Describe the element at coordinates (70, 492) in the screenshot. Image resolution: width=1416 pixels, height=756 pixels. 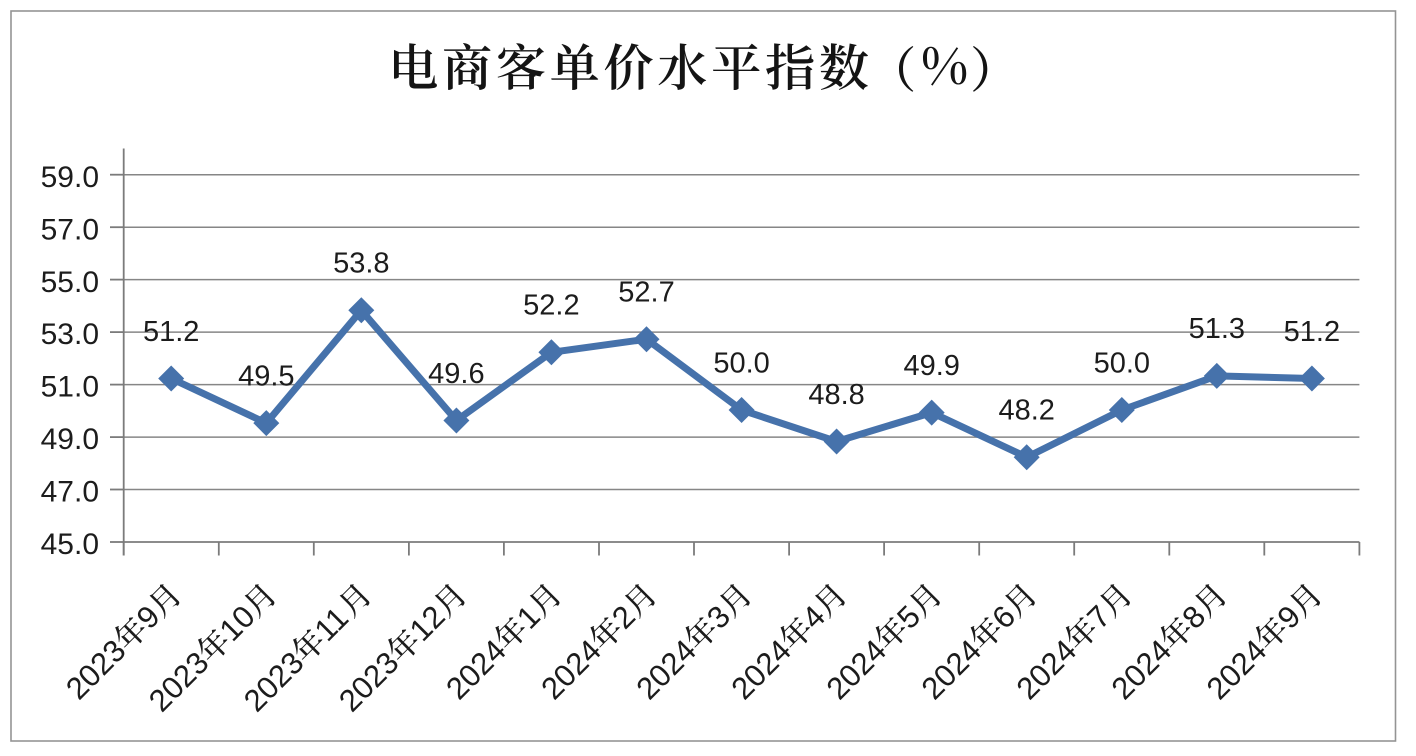
I see `svg-text: 47.0` at that location.